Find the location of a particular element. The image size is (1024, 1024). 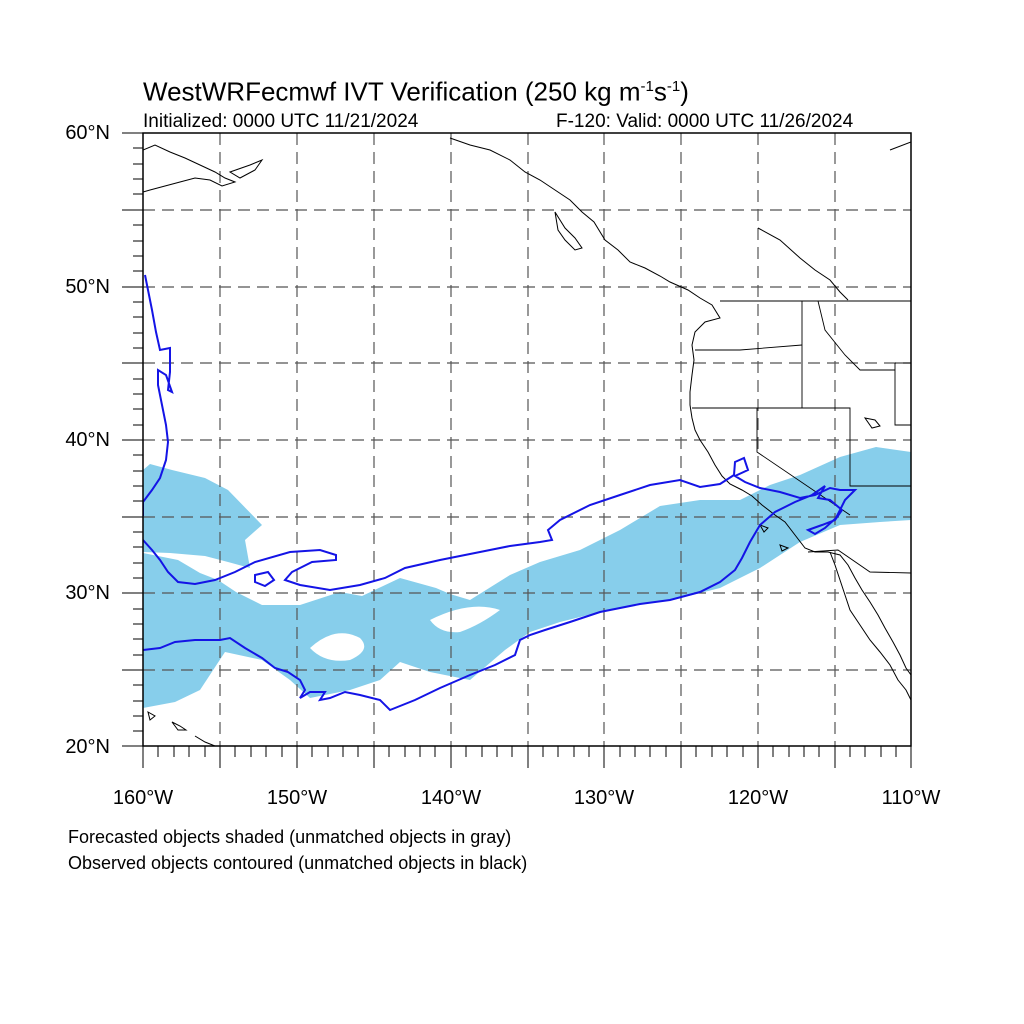

valid-time: F-120: Valid: 0000 UTC 11/26/2024 is located at coordinates (705, 121).